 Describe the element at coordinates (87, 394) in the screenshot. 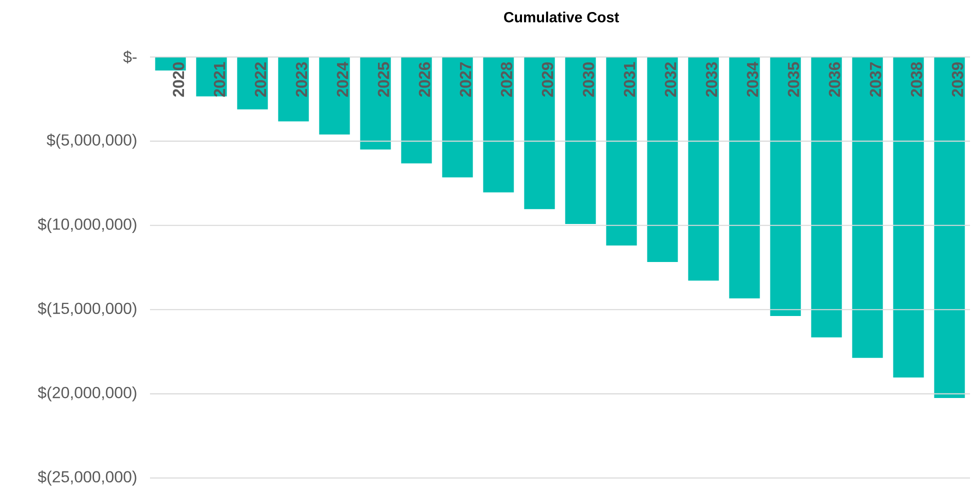

I see `y-tick-label: $(20,000,000)` at that location.